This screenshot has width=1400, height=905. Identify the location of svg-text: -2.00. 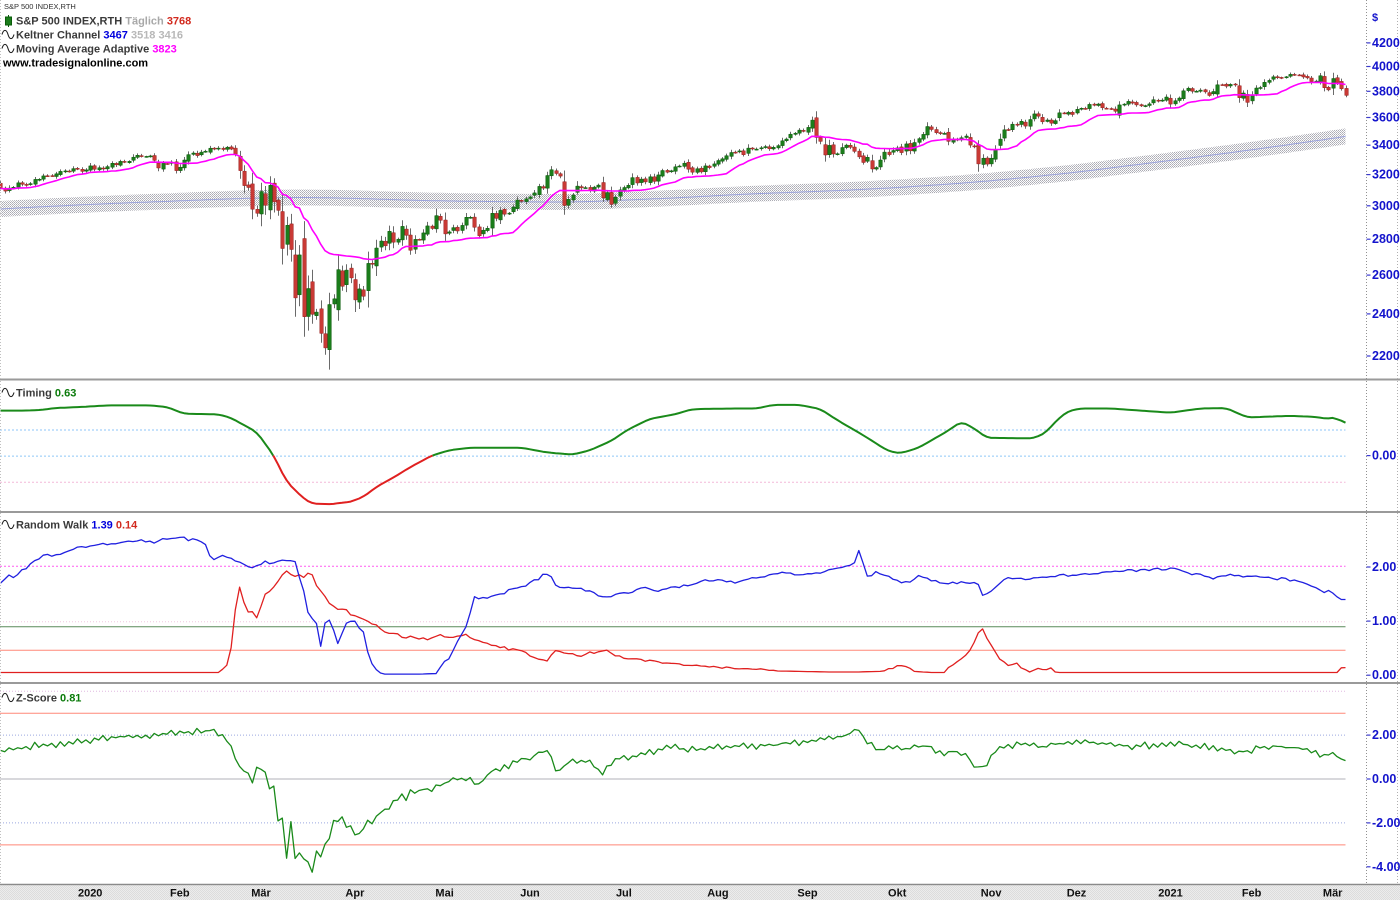
(1386, 823).